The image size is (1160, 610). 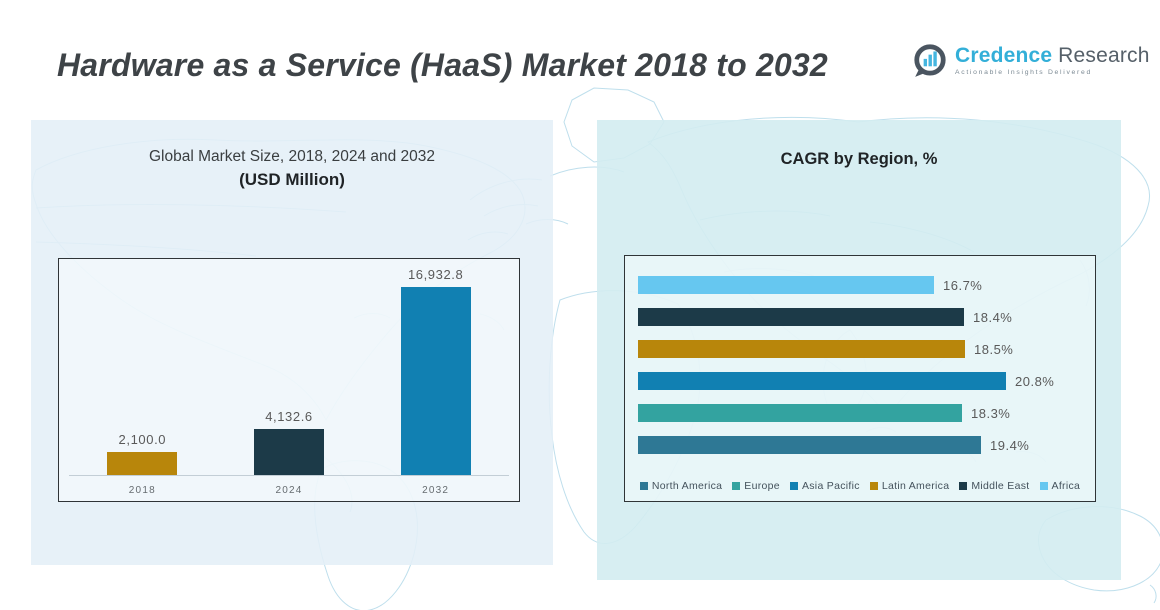 I want to click on legend-swatch-europe, so click(x=736, y=486).